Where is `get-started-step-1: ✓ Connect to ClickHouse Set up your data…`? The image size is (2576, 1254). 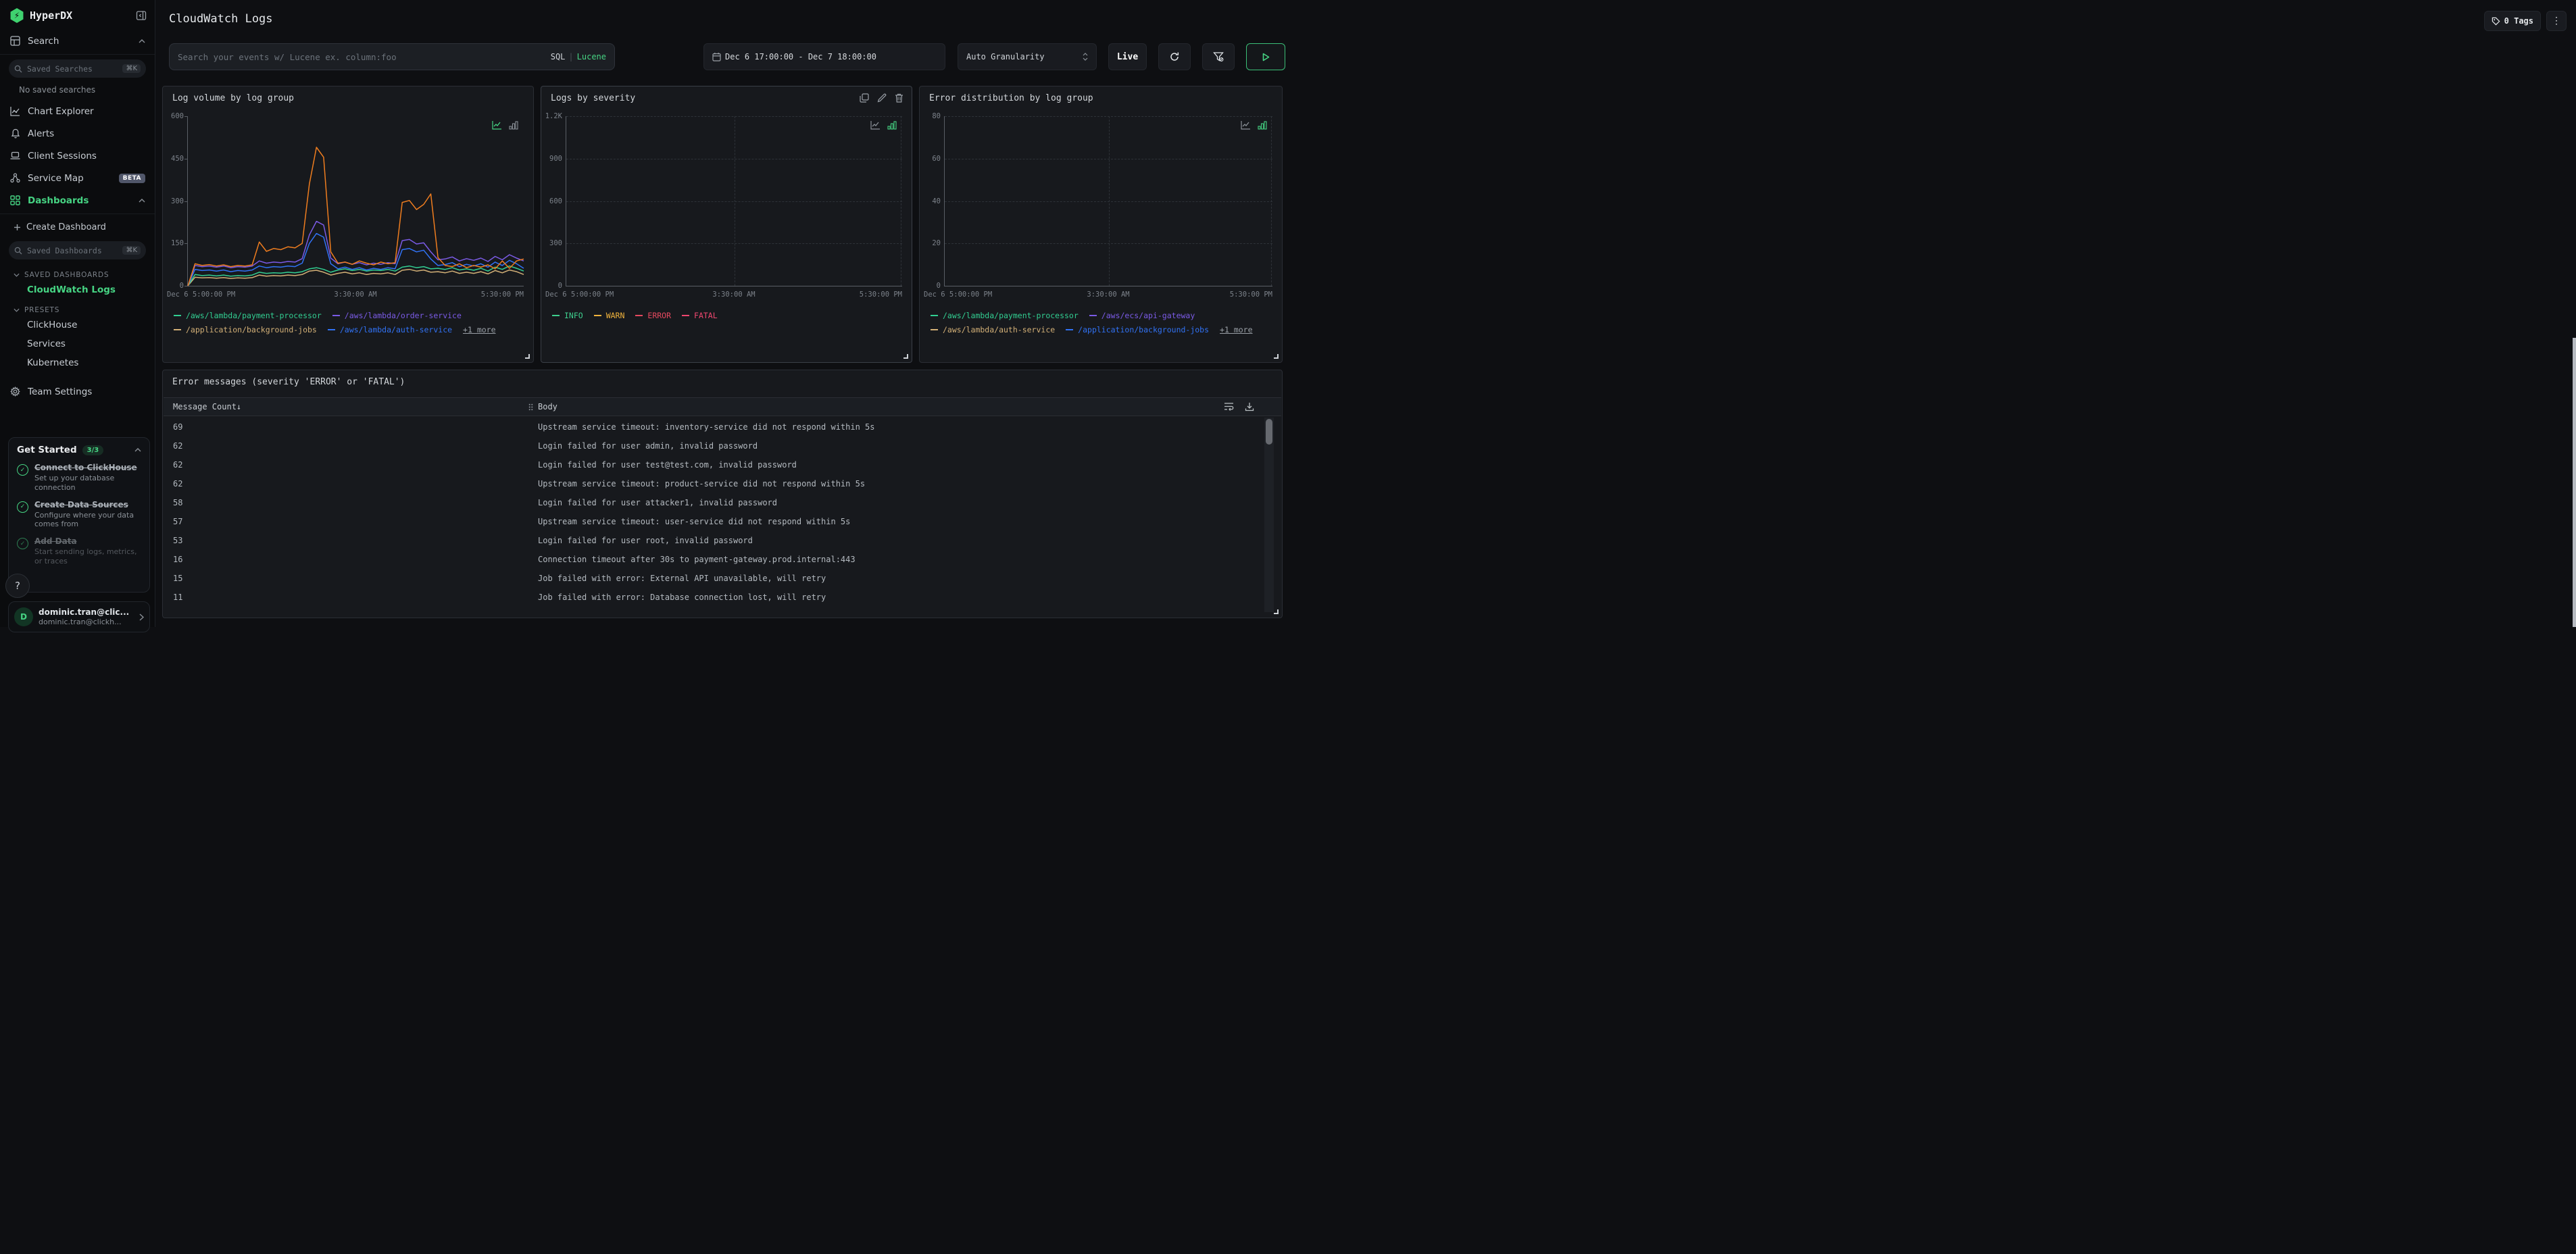
get-started-step-1: ✓ Connect to ClickHouse Set up your data… is located at coordinates (79, 478).